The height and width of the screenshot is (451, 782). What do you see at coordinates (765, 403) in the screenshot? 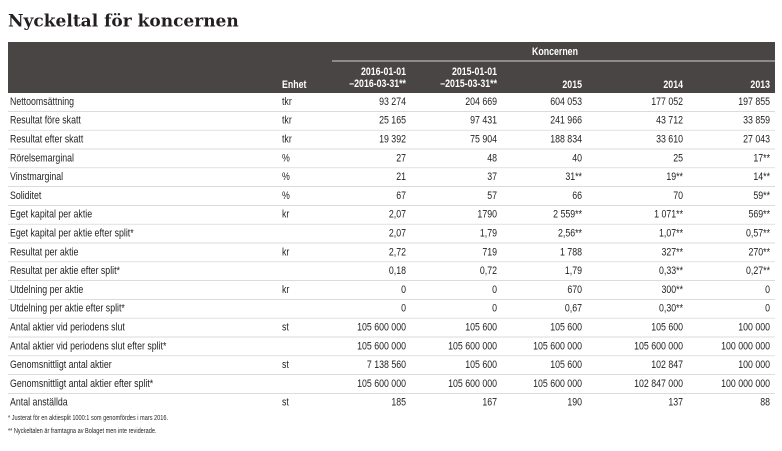
I see `value-cell: 88` at bounding box center [765, 403].